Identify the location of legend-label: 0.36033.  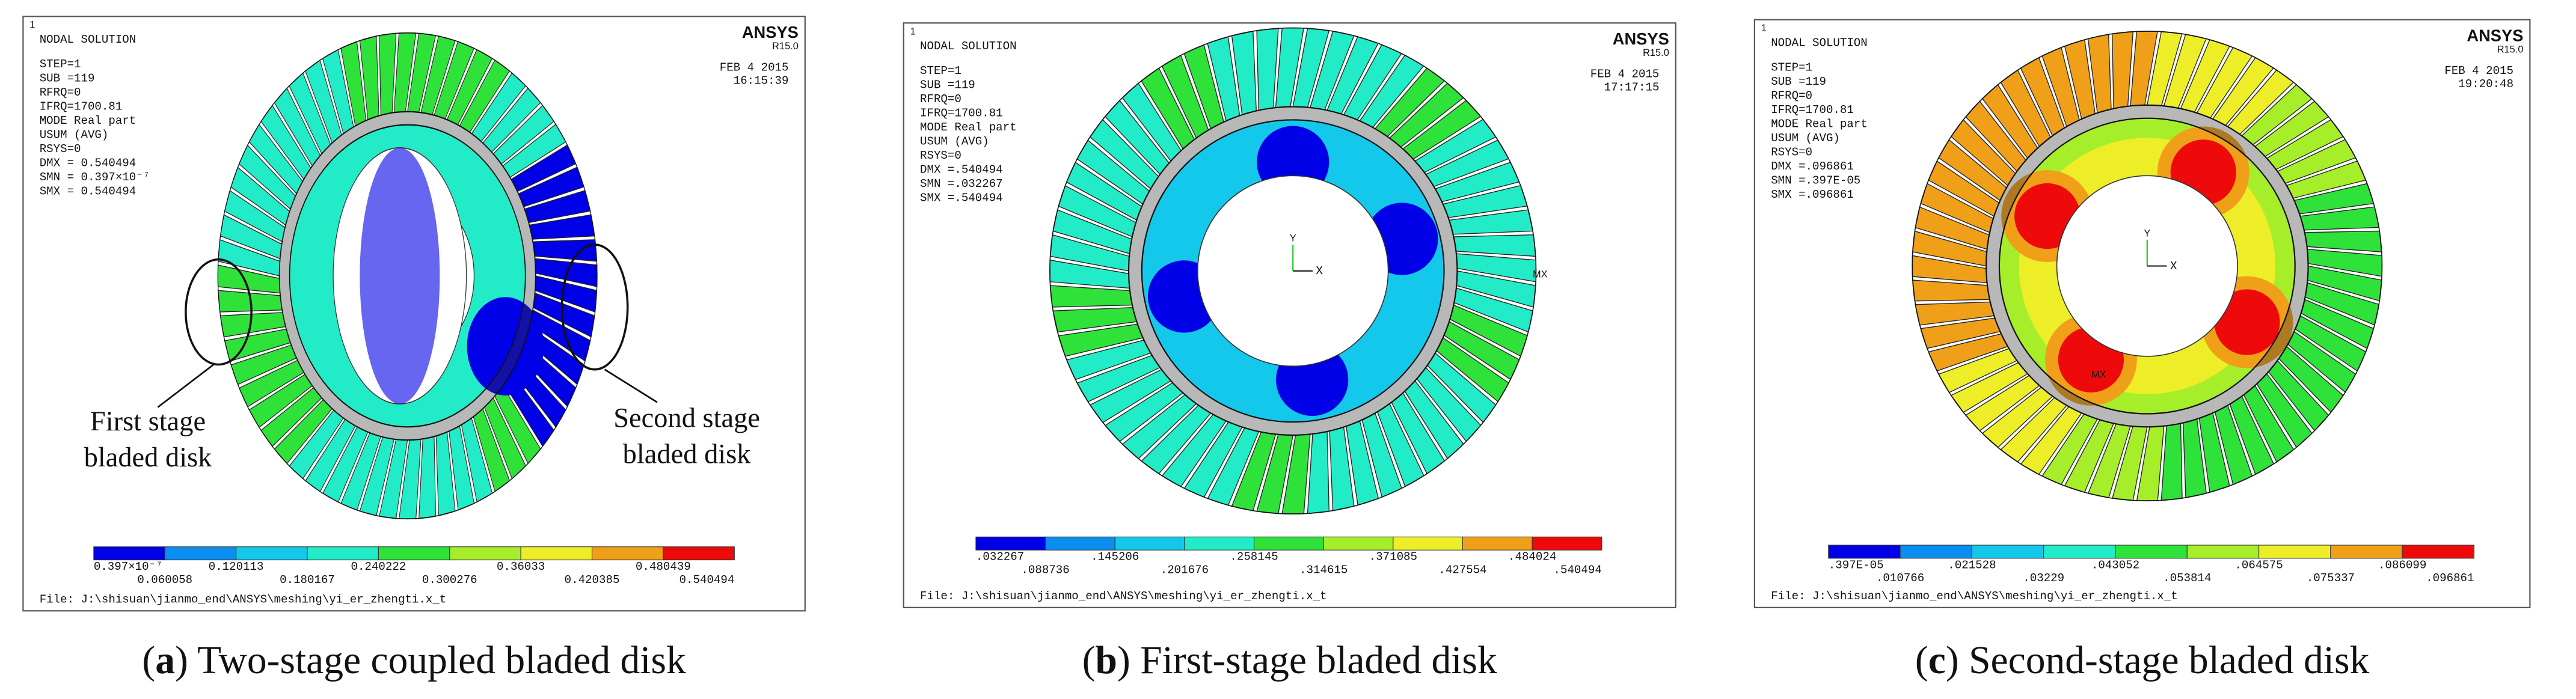
(521, 566).